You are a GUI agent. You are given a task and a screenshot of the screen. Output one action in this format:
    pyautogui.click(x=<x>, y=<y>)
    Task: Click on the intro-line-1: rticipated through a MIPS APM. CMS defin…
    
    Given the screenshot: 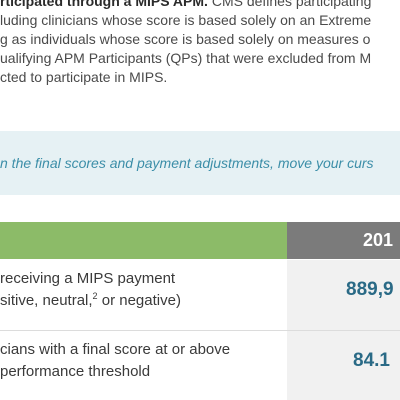 What is the action you would take?
    pyautogui.click(x=200, y=5)
    